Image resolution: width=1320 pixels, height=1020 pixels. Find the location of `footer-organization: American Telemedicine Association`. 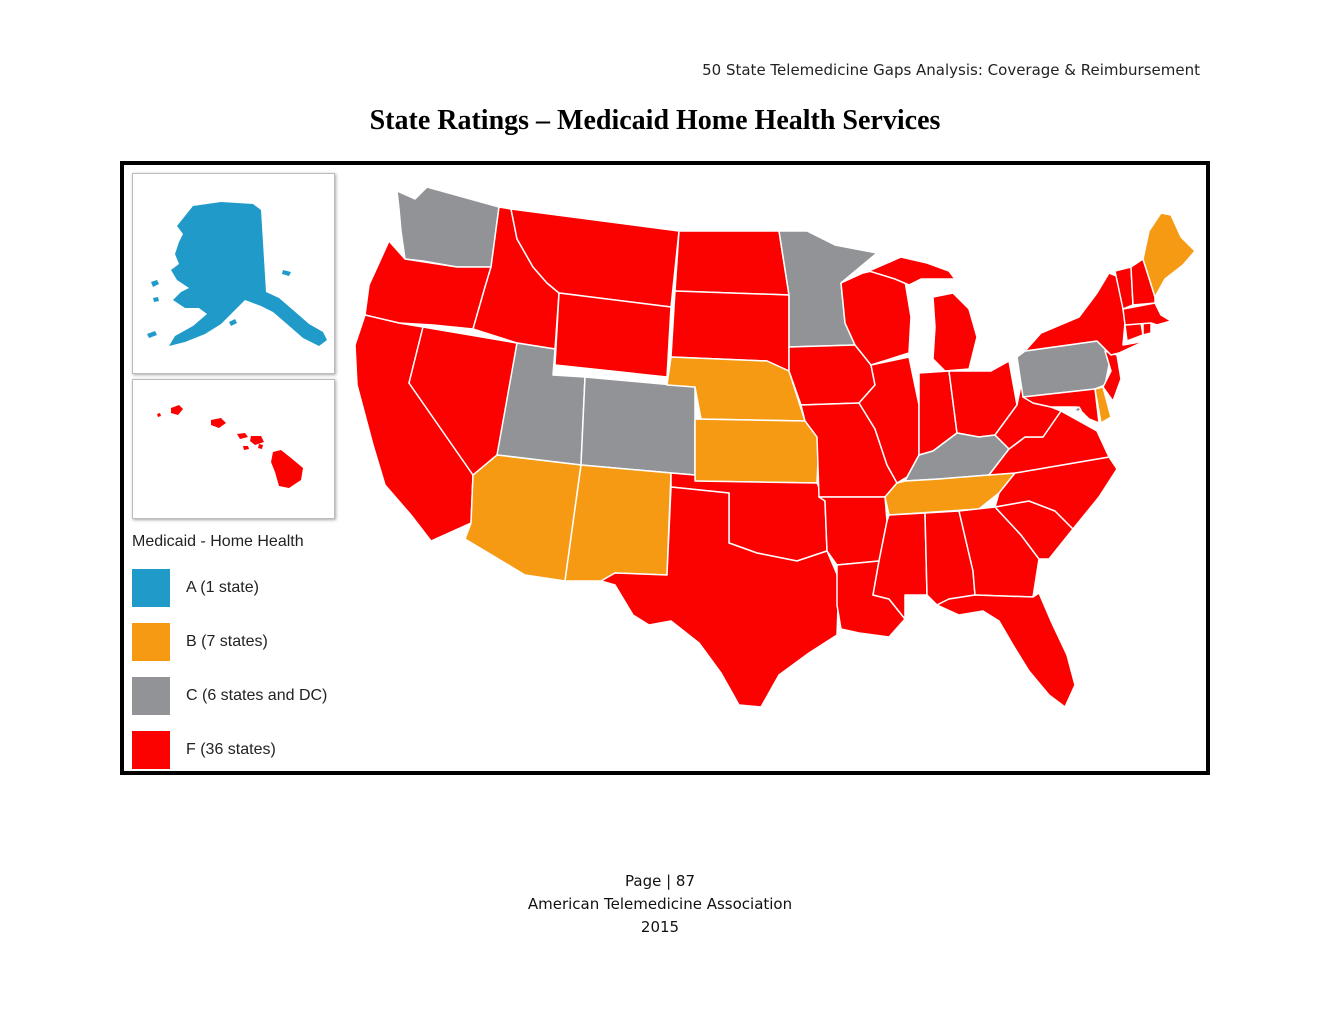

footer-organization: American Telemedicine Association is located at coordinates (660, 904).